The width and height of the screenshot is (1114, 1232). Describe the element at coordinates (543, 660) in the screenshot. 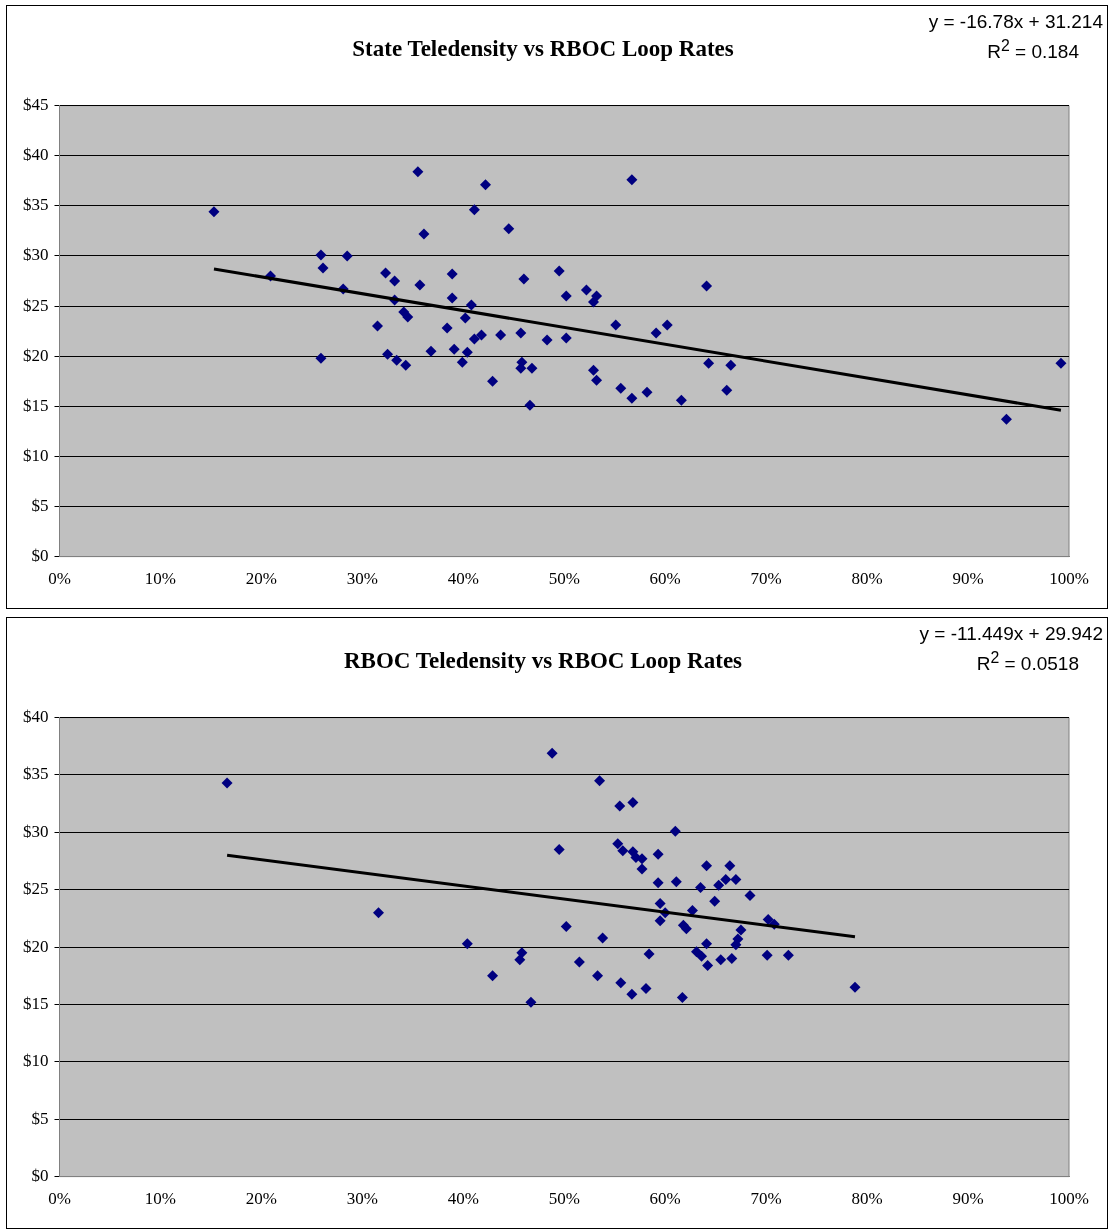

I see `chart-title: RBOC Teledensity vs RBOC Loop Rates` at that location.